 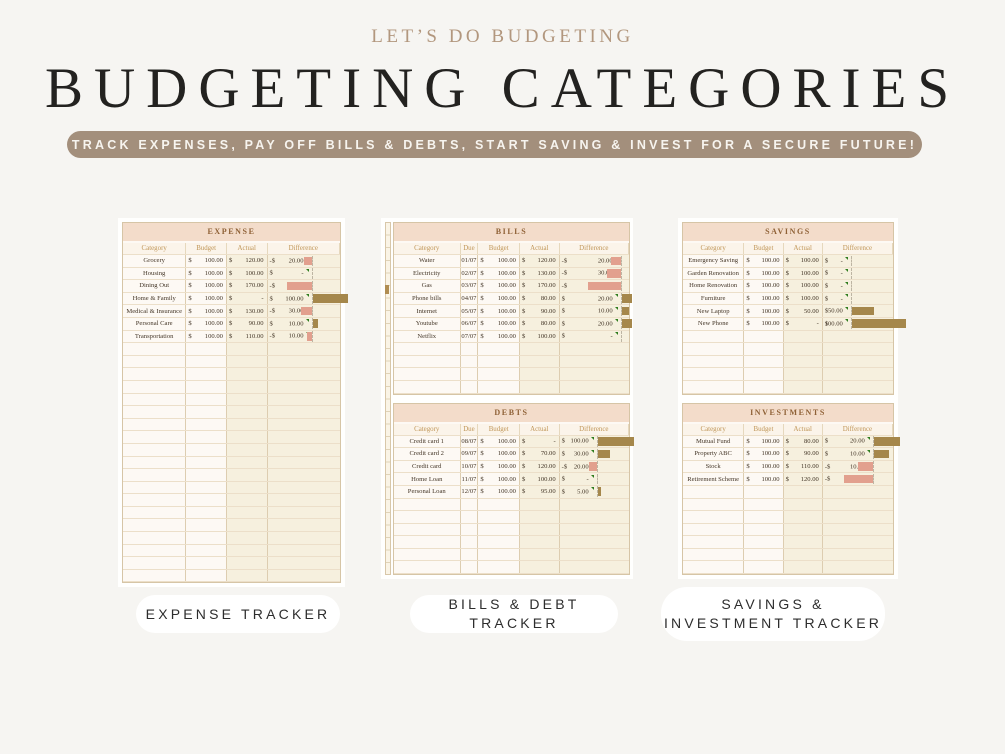 I want to click on cell-category: Credit card 2, so click(x=427, y=454).